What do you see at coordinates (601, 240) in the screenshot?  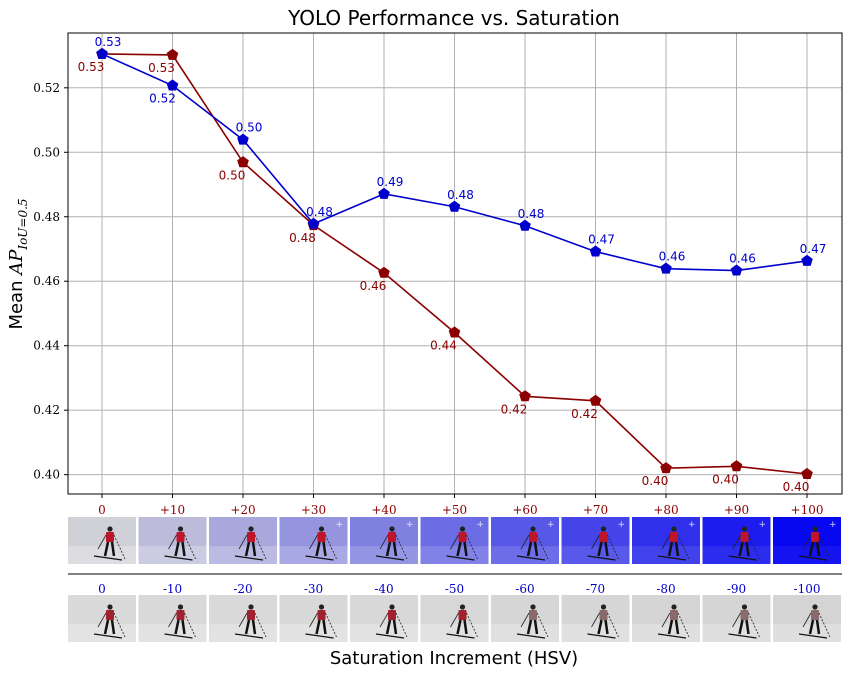 I see `data-label: 0.47` at bounding box center [601, 240].